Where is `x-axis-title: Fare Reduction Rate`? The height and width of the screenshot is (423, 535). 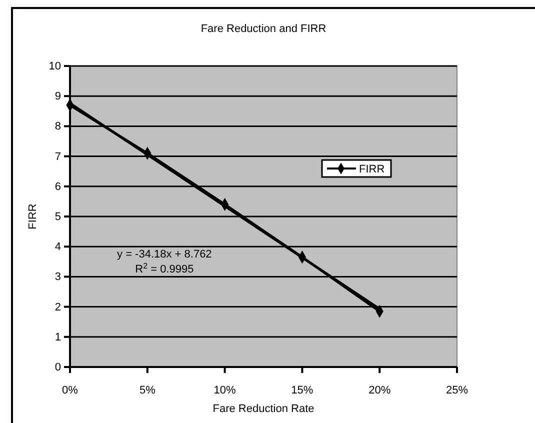 x-axis-title: Fare Reduction Rate is located at coordinates (263, 409).